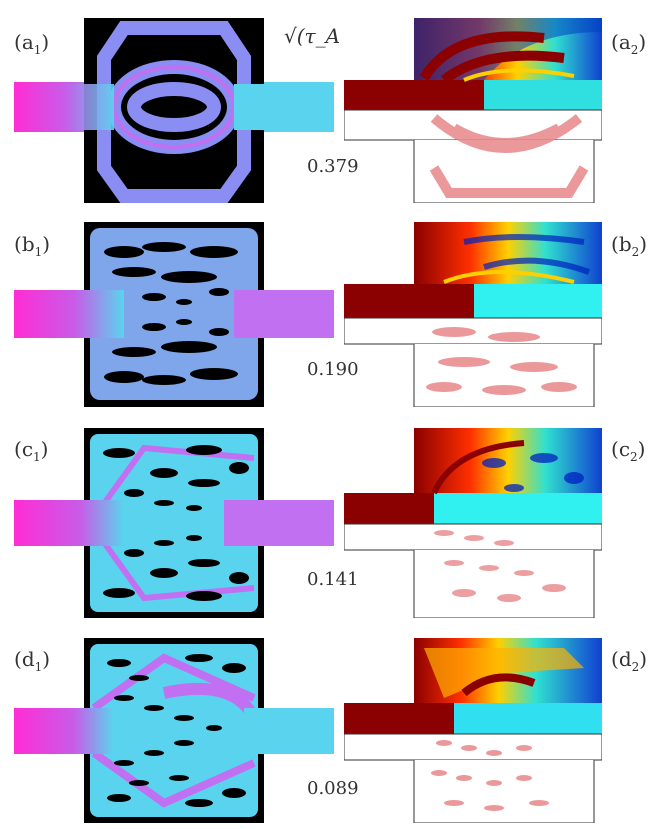 This screenshot has height=829, width=667. Describe the element at coordinates (32, 245) in the screenshot. I see `panel-label-b1: (b1)` at that location.